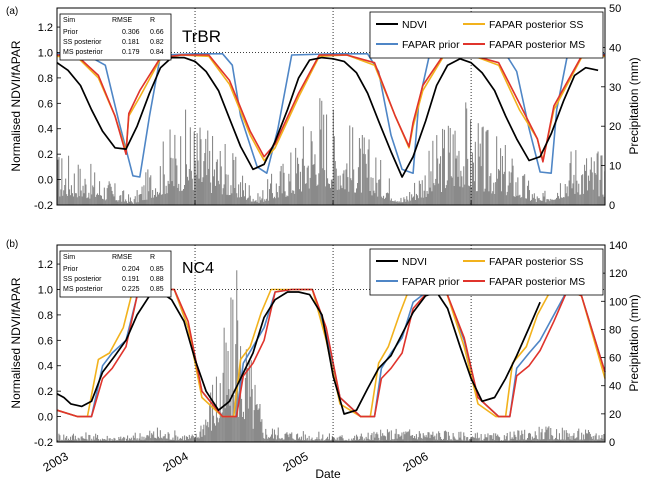 This screenshot has width=647, height=483. I want to click on panel-b-label: (b), so click(12, 244).